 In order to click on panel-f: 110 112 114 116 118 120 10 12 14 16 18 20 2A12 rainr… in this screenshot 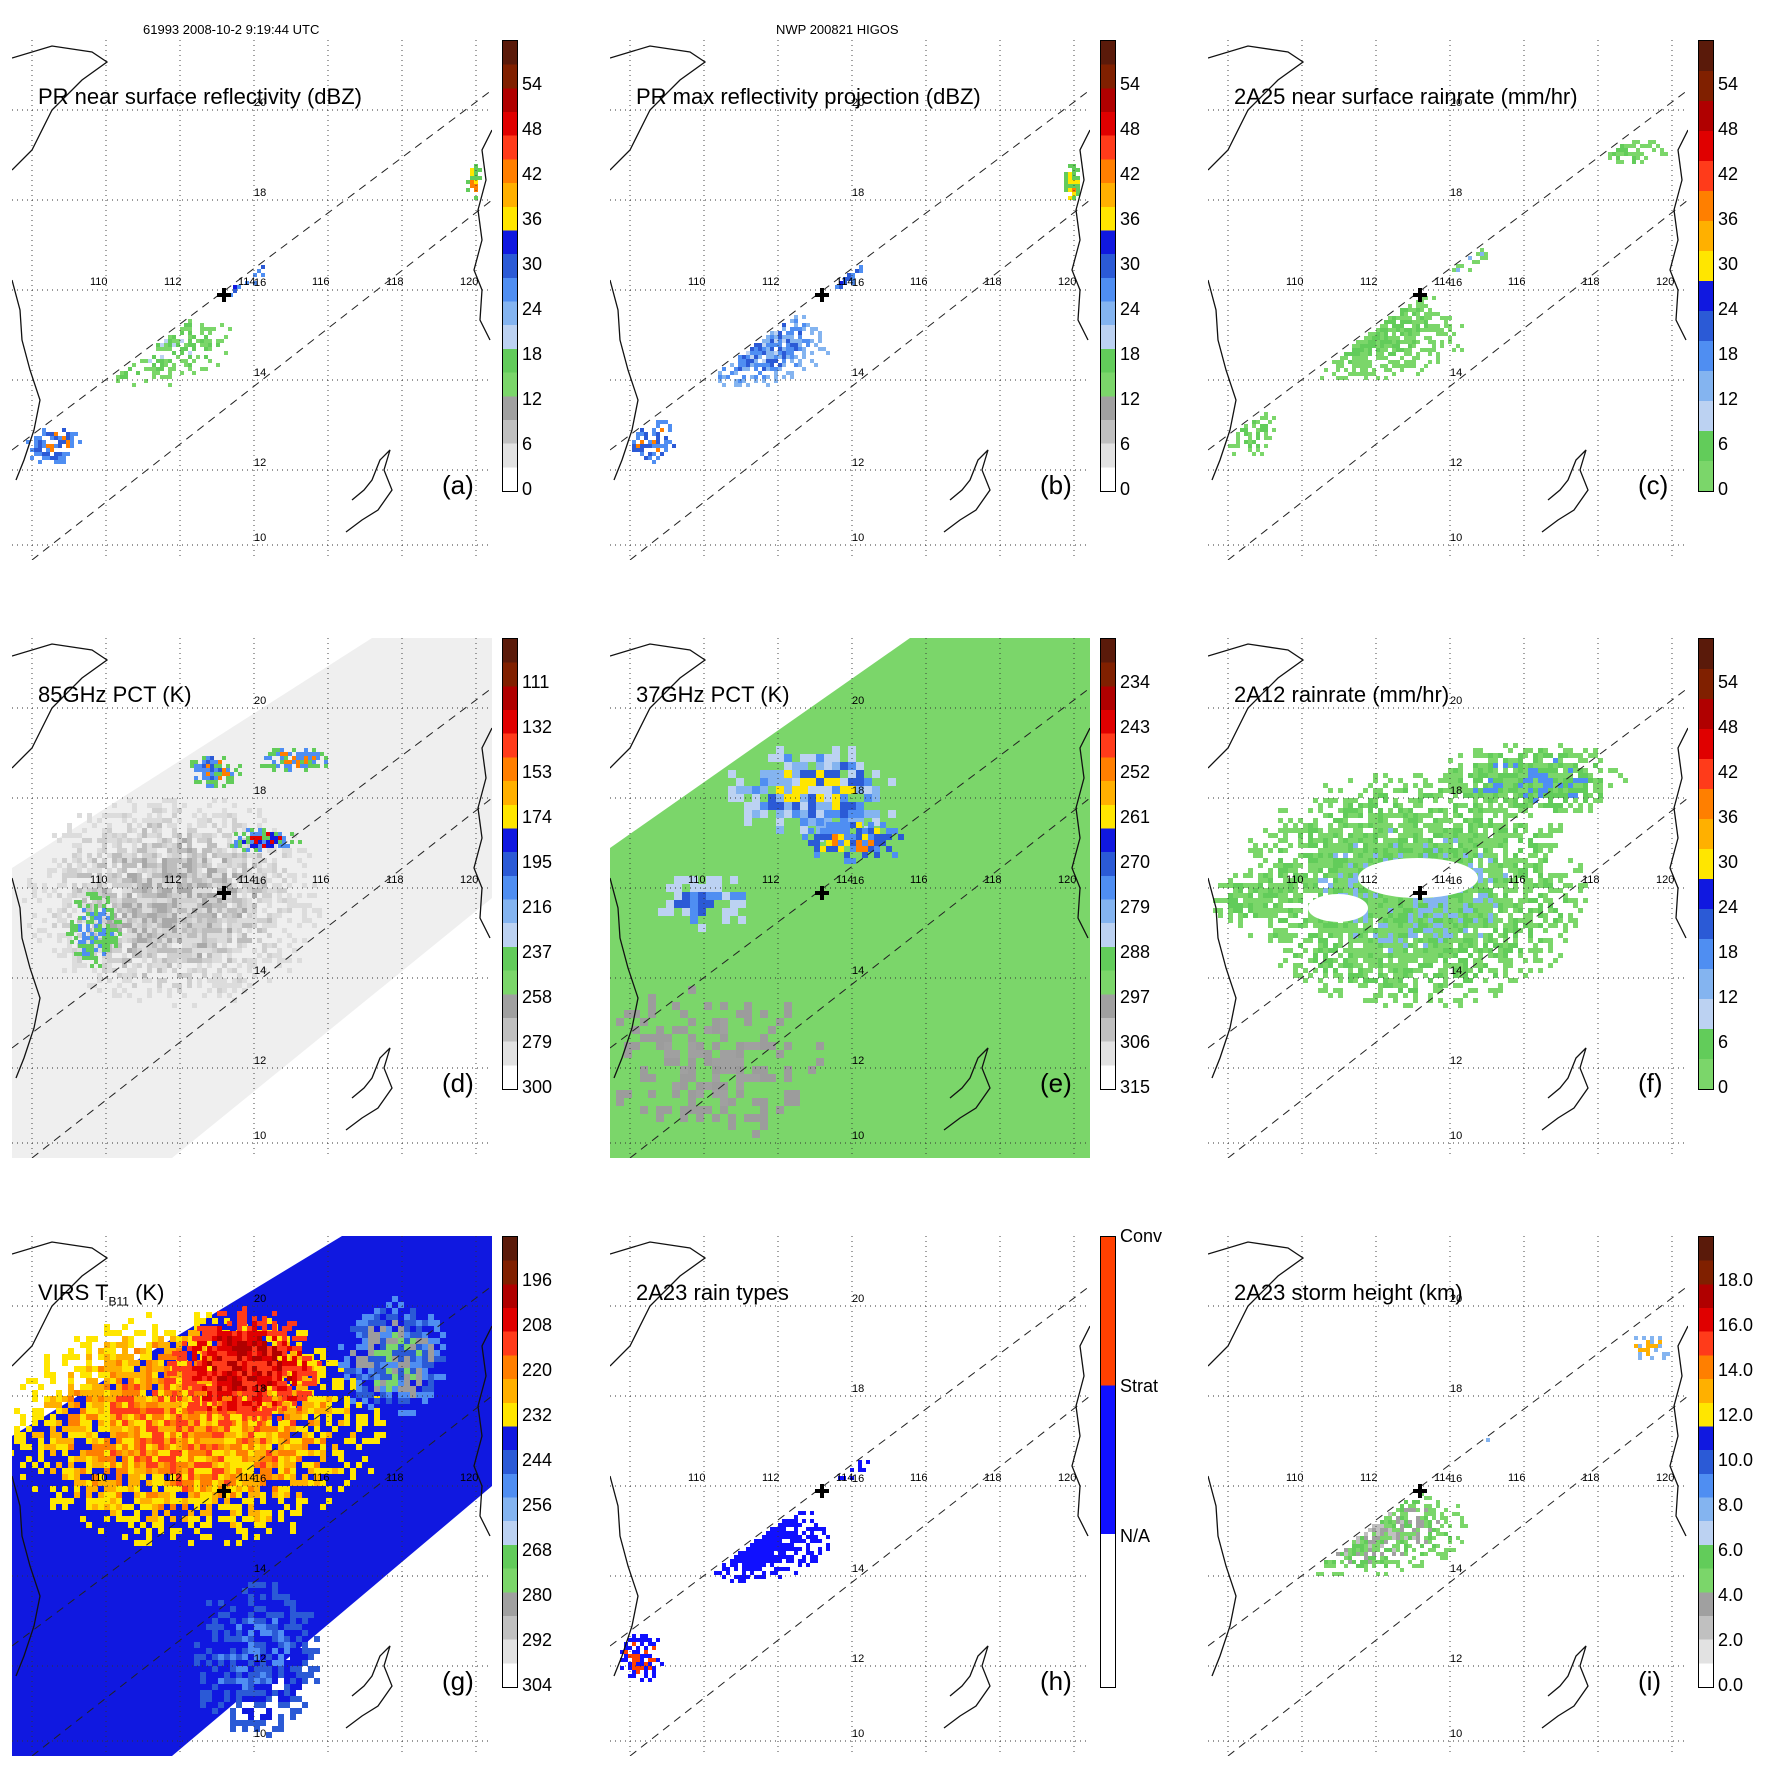, I will do `click(1473, 898)`.